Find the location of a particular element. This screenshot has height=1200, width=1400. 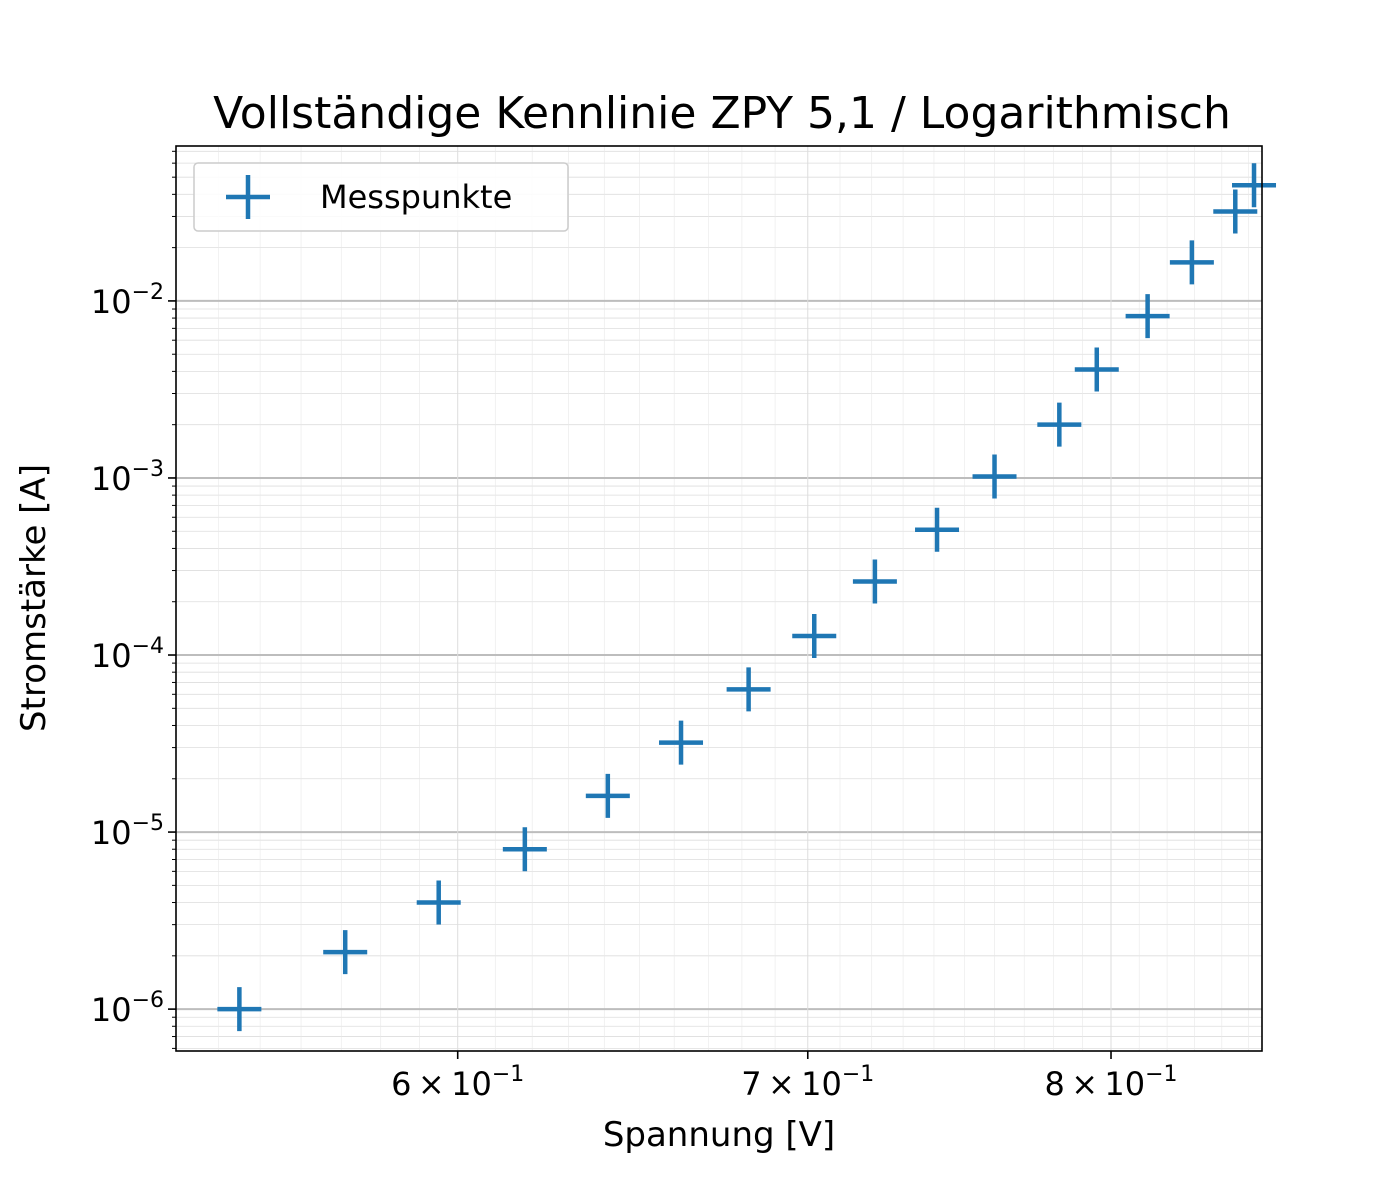

legend-box is located at coordinates (381, 197).